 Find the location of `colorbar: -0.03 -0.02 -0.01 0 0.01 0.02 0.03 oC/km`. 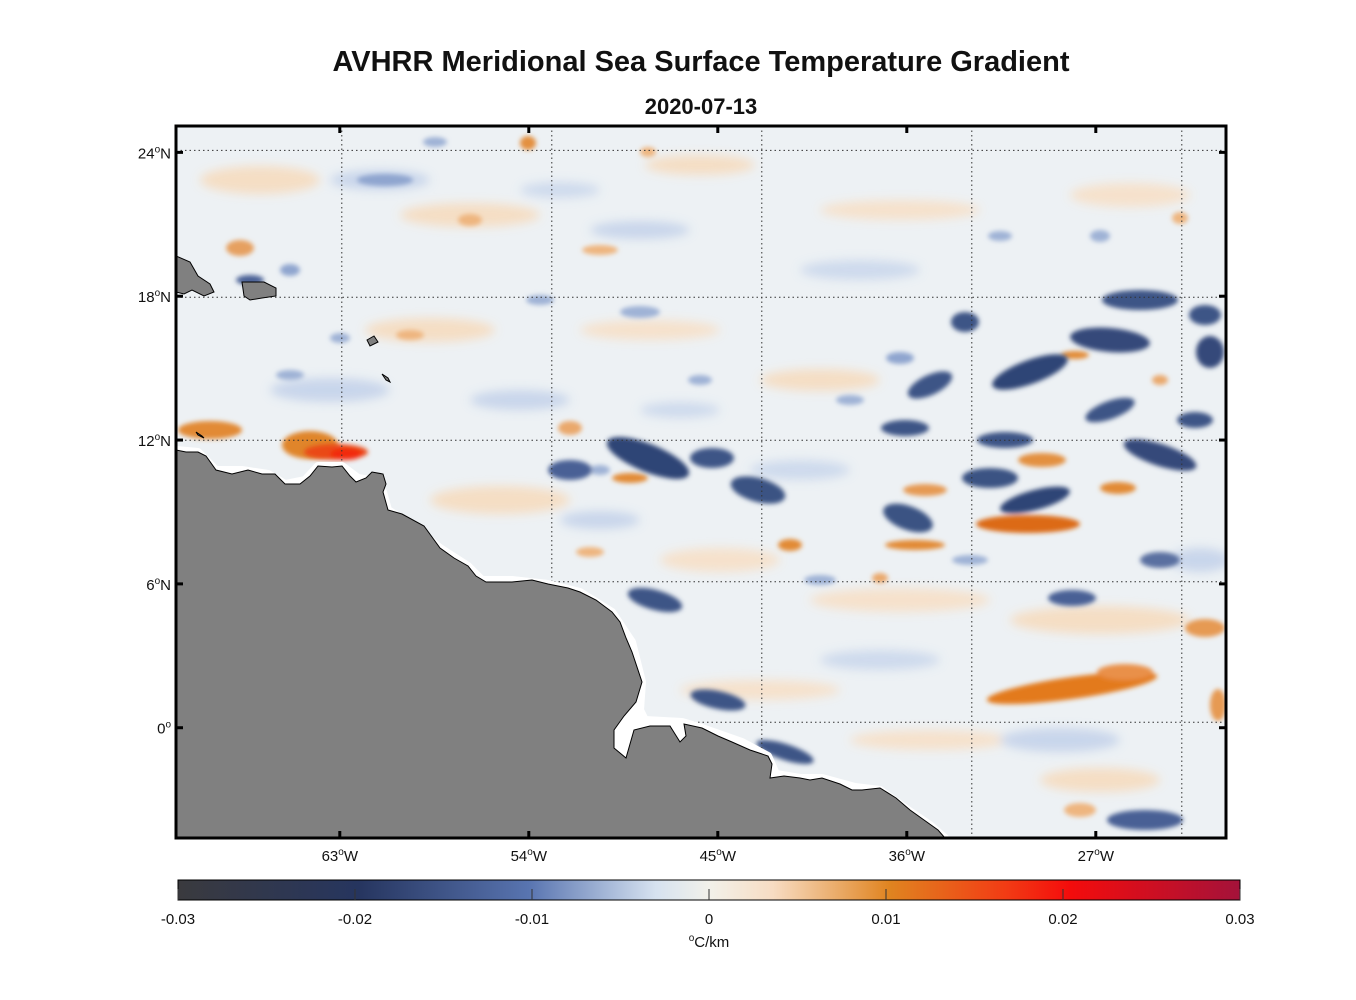

colorbar: -0.03 -0.02 -0.01 0 0.01 0.02 0.03 oC/km is located at coordinates (708, 915).